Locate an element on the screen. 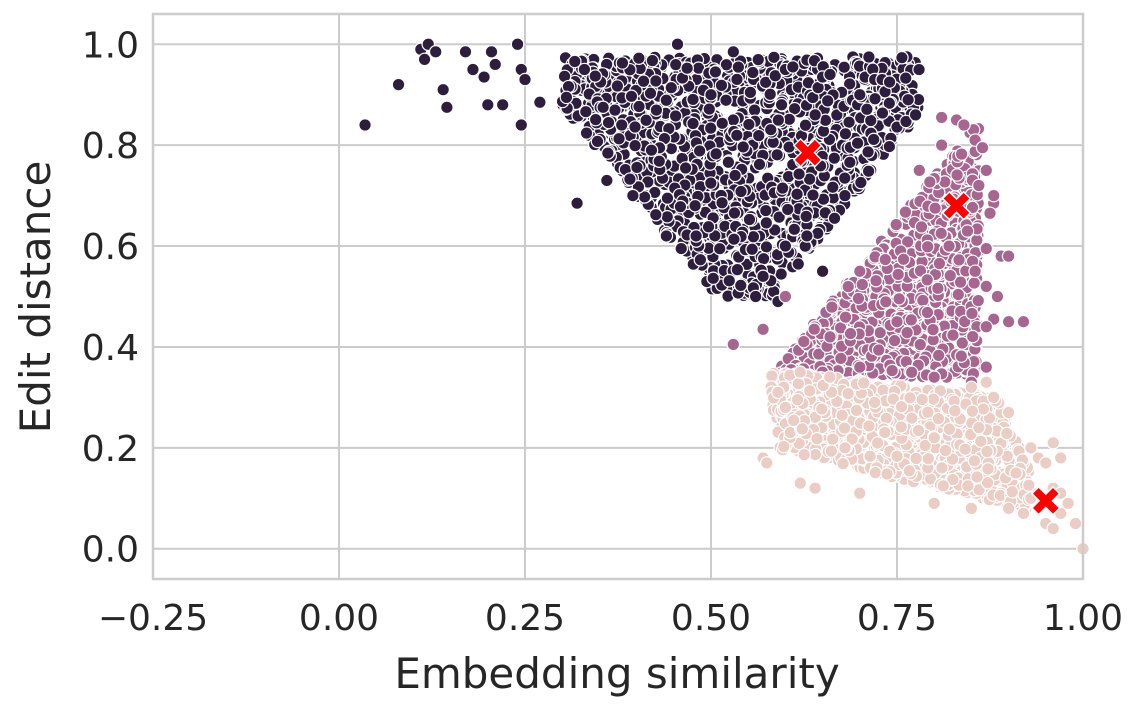 Image resolution: width=1142 pixels, height=715 pixels. x-tick-label: 0.75 is located at coordinates (897, 618).